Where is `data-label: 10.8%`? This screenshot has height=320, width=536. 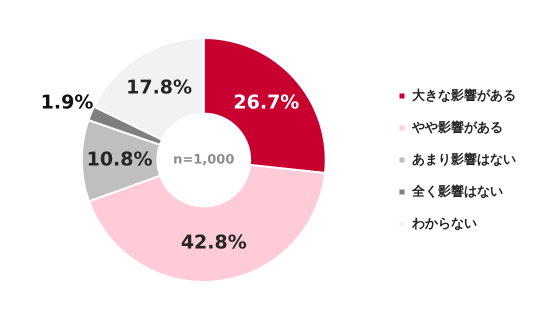 data-label: 10.8% is located at coordinates (119, 159).